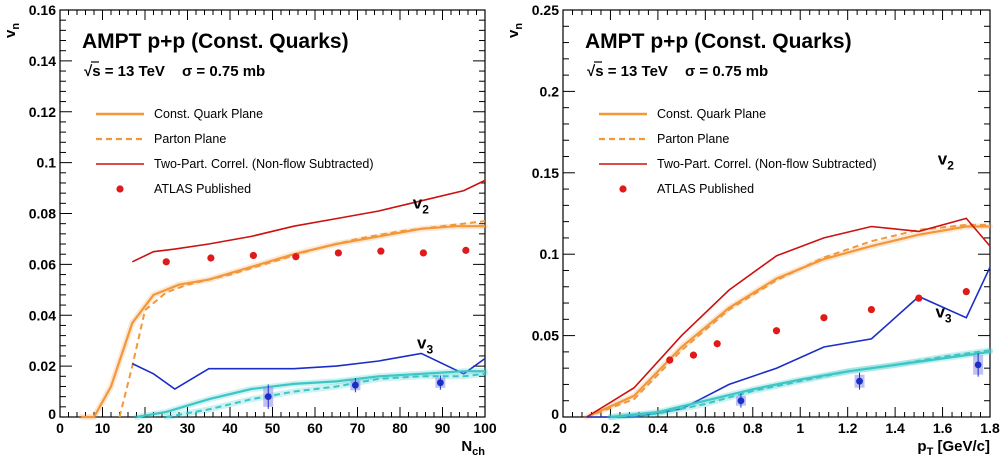 This screenshot has height=461, width=1000. What do you see at coordinates (400, 428) in the screenshot?
I see `x-tick-label: 80` at bounding box center [400, 428].